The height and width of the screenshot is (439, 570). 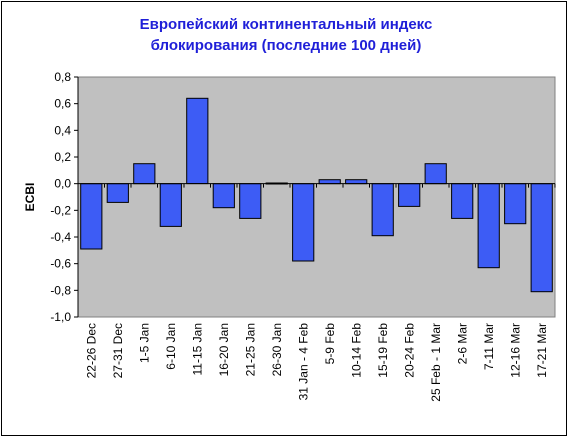 I want to click on x-tick-label: 17-21 Mar, so click(x=542, y=350).